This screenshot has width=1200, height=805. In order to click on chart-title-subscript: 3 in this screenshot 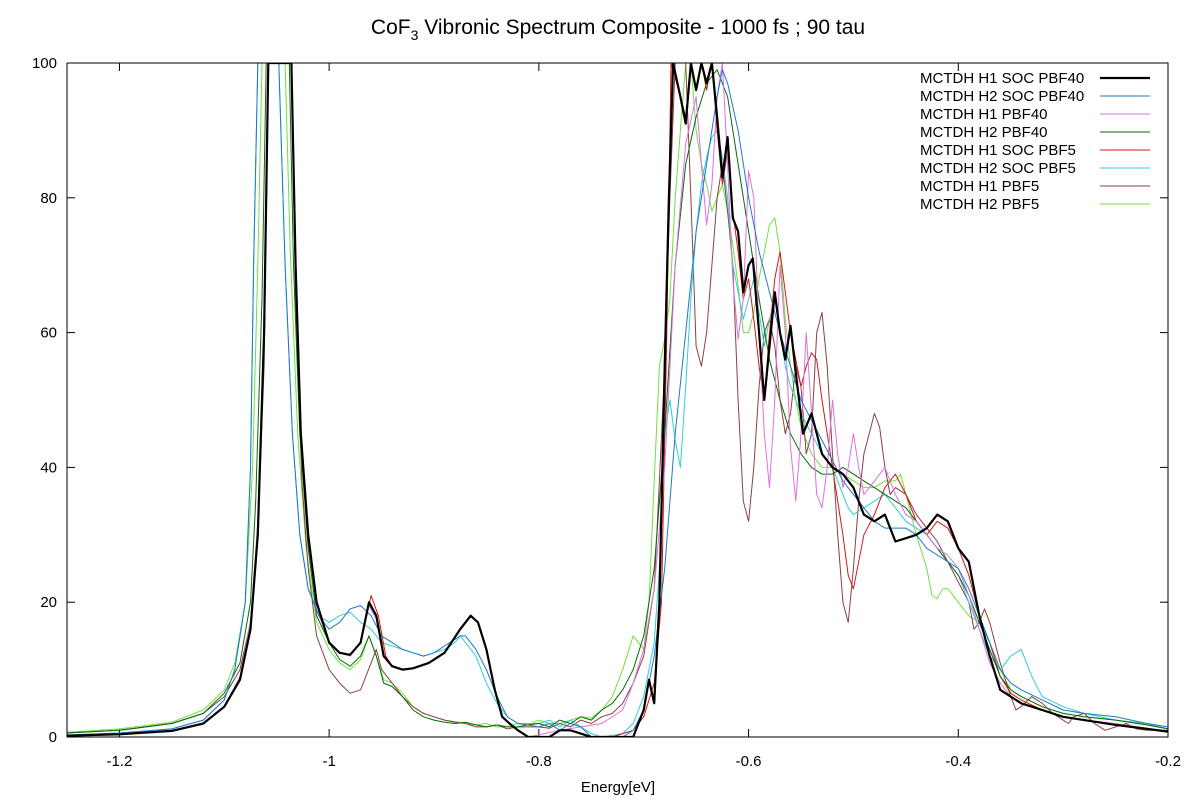, I will do `click(415, 35)`.